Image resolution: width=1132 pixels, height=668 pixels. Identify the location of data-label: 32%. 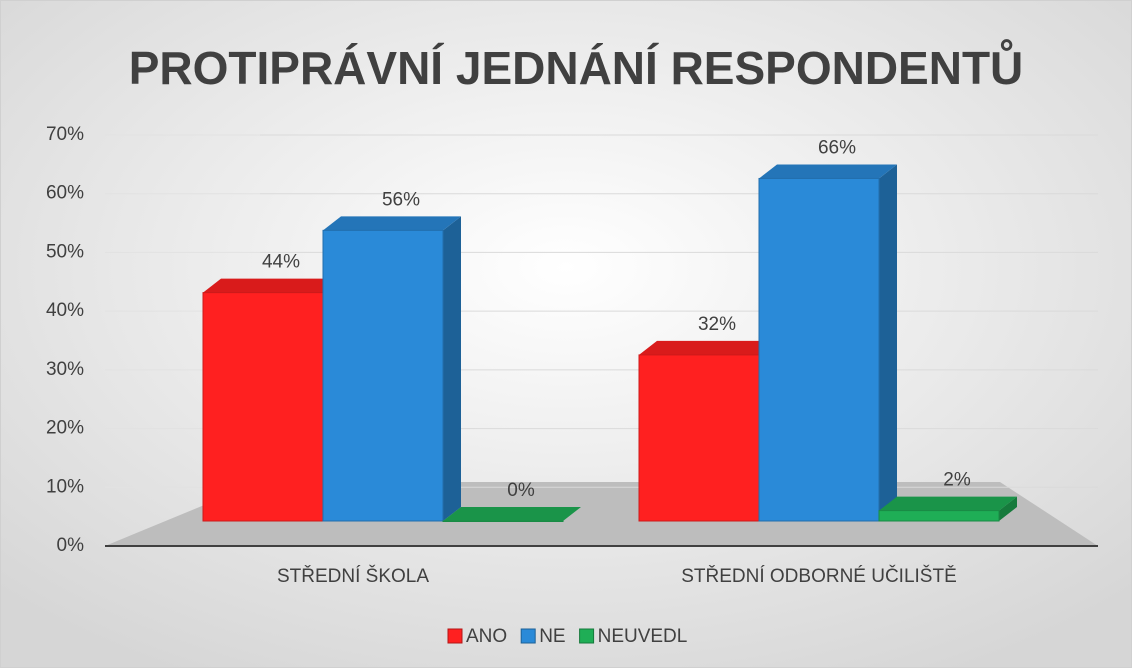
(717, 324).